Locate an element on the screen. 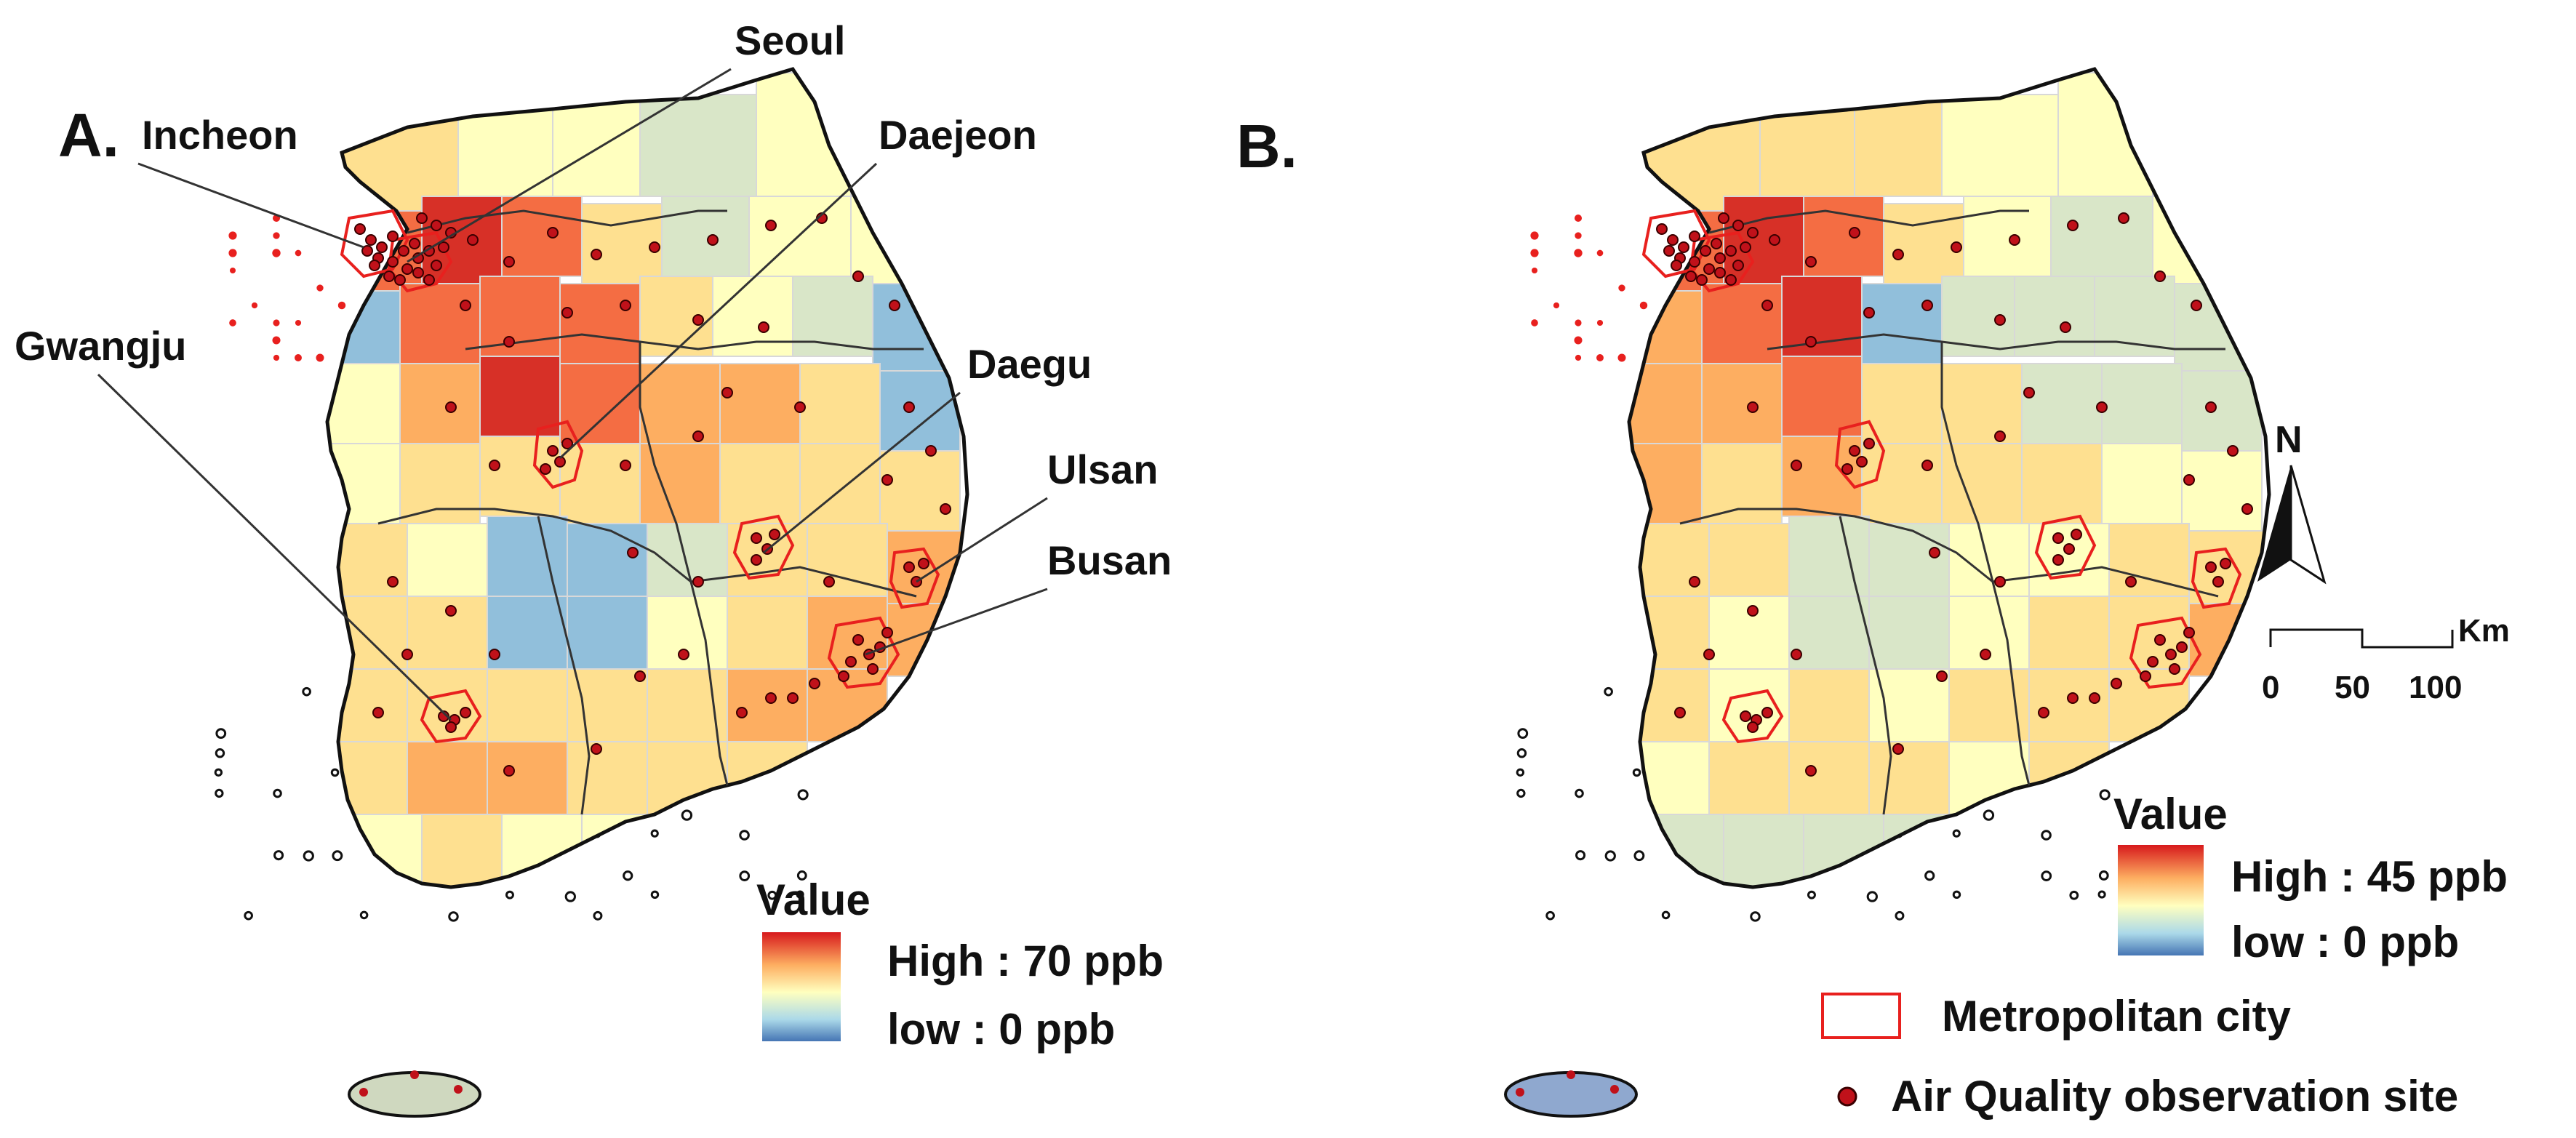  scale-tick-50: 50 is located at coordinates (2352, 687).